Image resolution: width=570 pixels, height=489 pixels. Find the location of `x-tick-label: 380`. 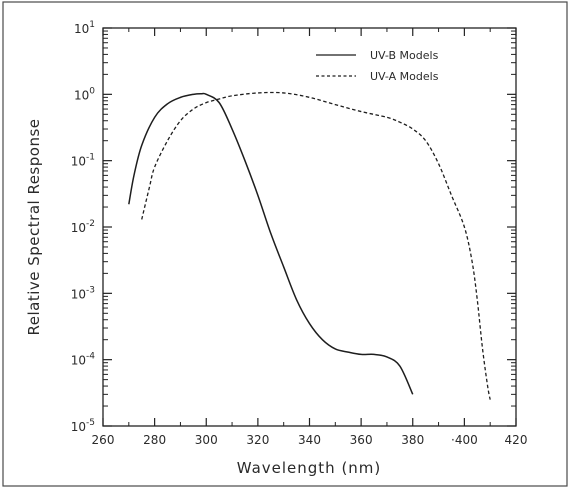

x-tick-label: 380 is located at coordinates (412, 440).